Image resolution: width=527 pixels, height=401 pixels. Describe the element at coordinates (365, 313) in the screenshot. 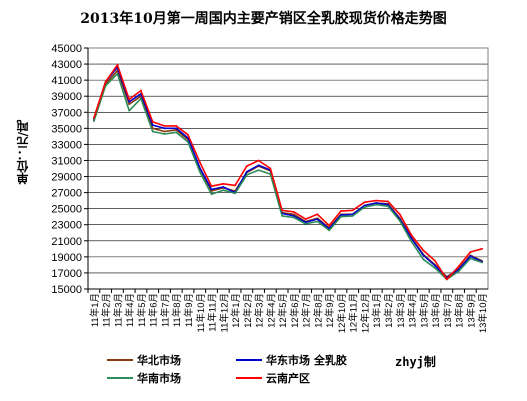

I see `x-tick-label: 12年12月` at that location.